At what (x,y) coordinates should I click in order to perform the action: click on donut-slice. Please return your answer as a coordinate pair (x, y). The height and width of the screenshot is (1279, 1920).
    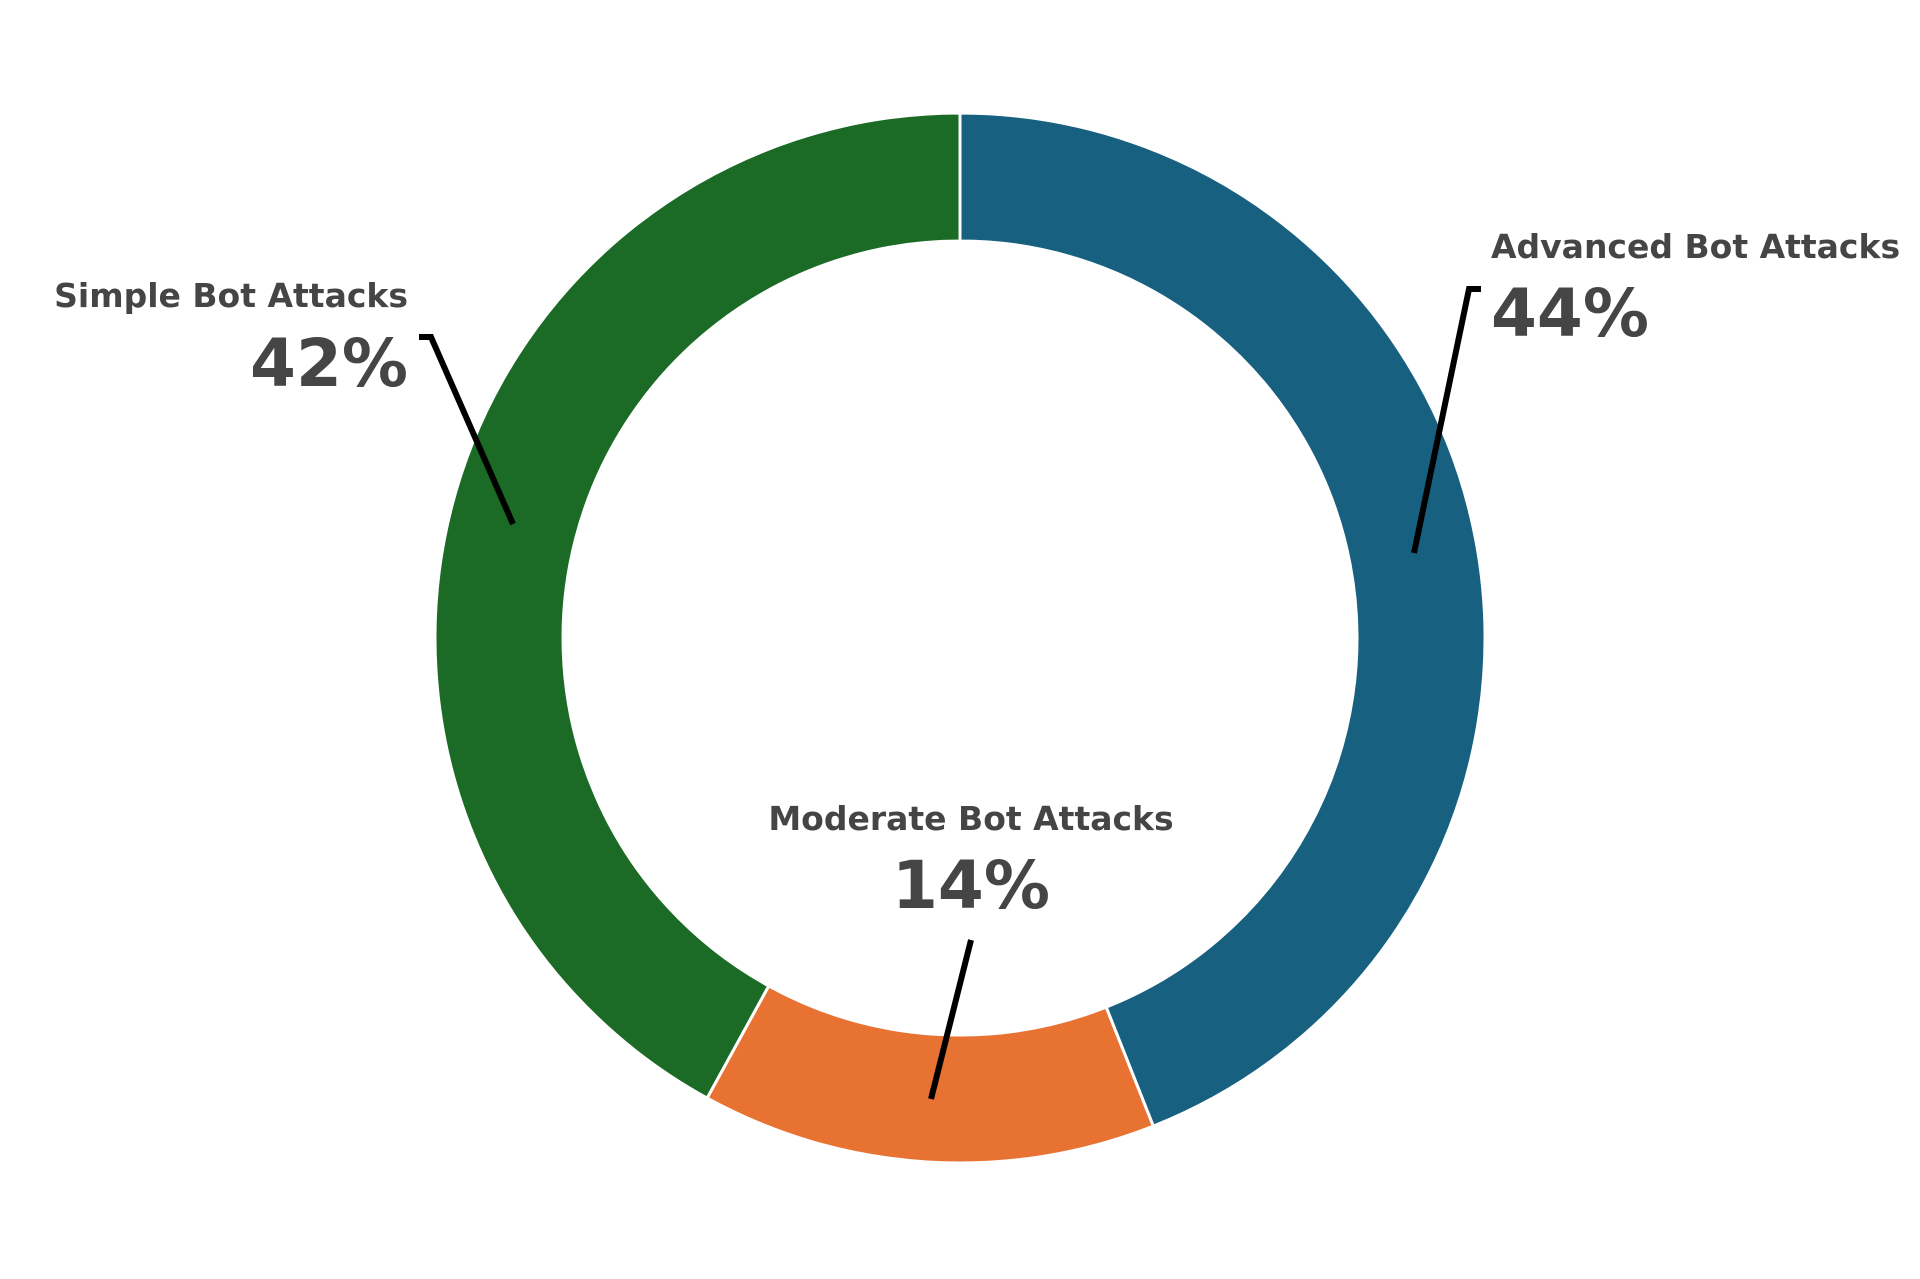
    Looking at the image, I should click on (930, 1074).